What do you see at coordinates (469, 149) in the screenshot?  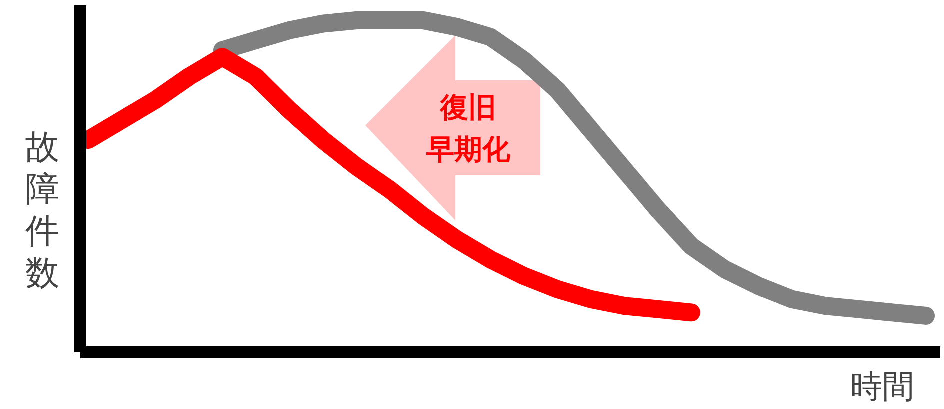 I see `annotation: 早期化` at bounding box center [469, 149].